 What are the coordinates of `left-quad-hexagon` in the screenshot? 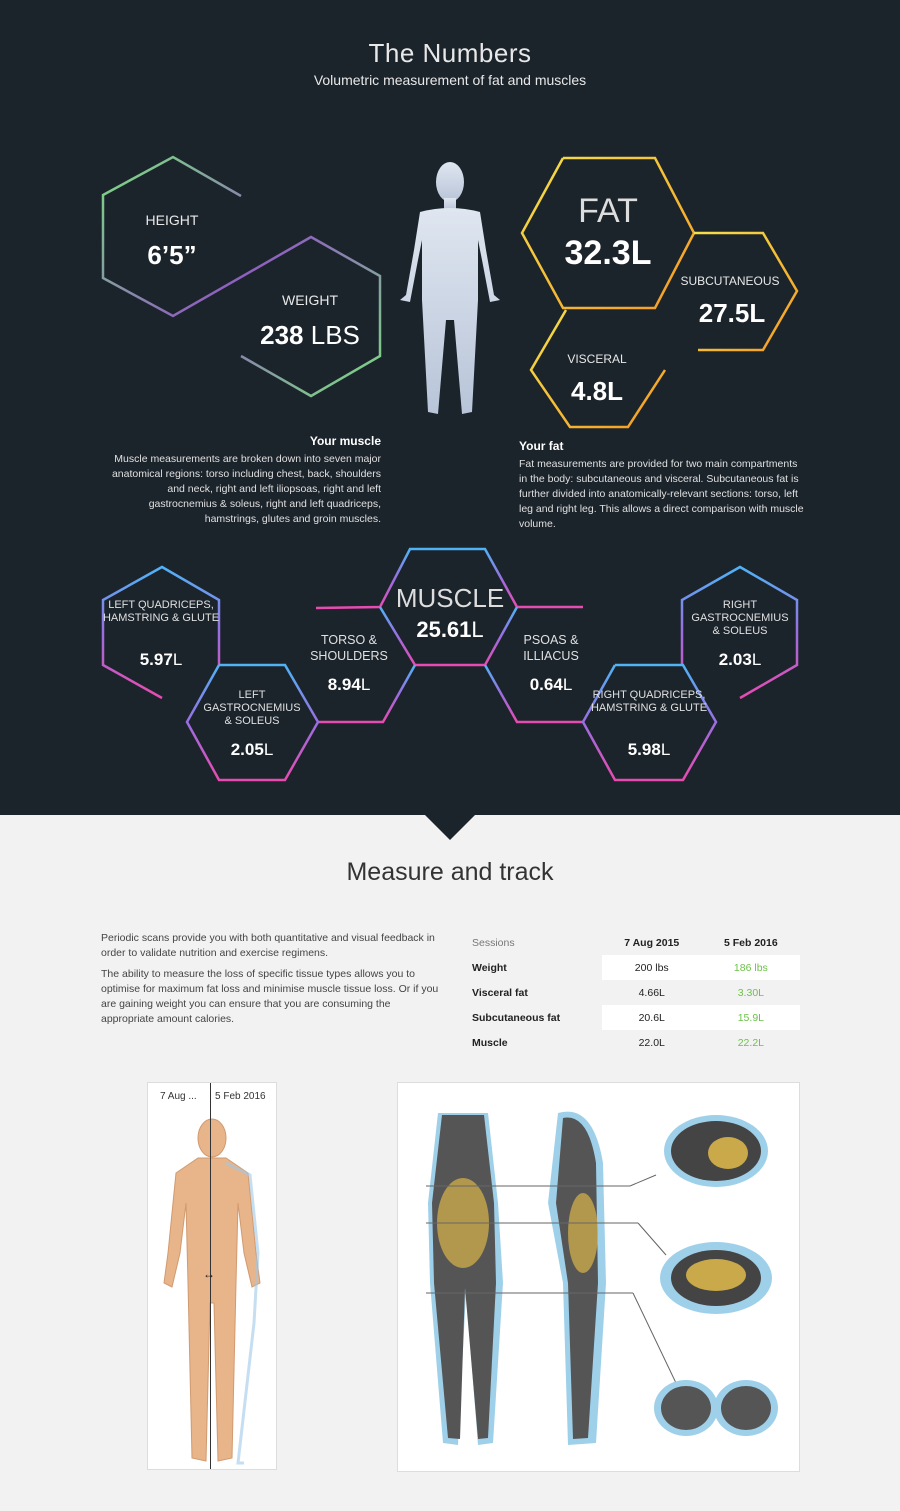 It's located at (161, 632).